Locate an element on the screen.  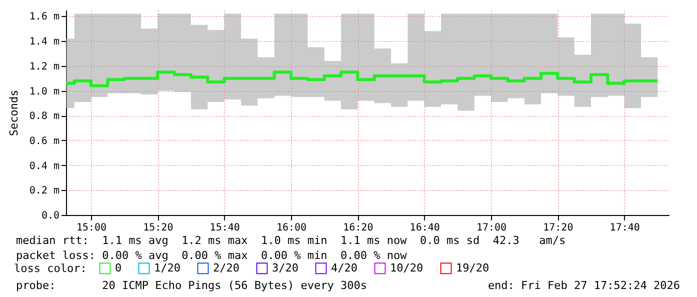
y-axis-title: Seconds is located at coordinates (13, 113).